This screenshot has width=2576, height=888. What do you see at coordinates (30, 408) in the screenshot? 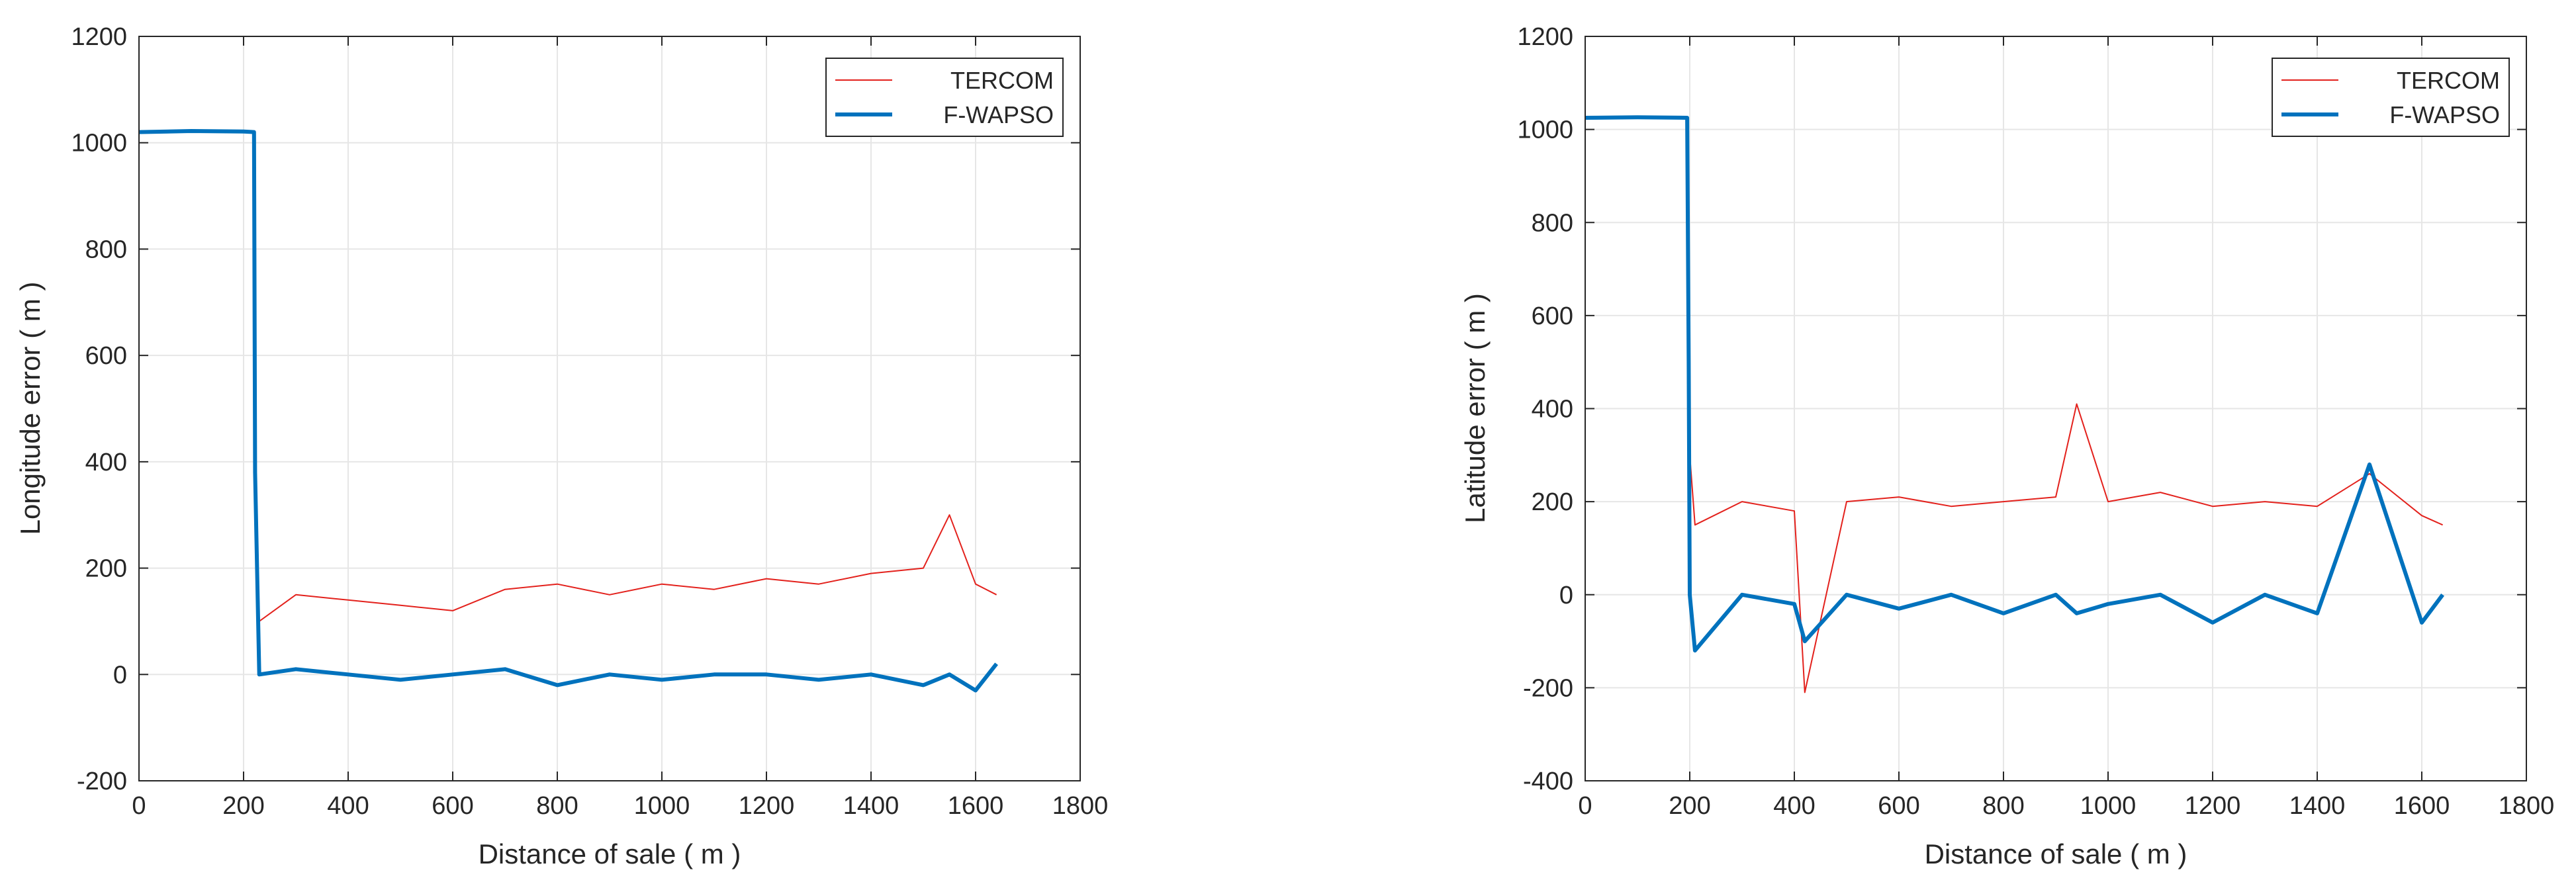
I see `y-axis-label: Longitude error ( m )` at bounding box center [30, 408].